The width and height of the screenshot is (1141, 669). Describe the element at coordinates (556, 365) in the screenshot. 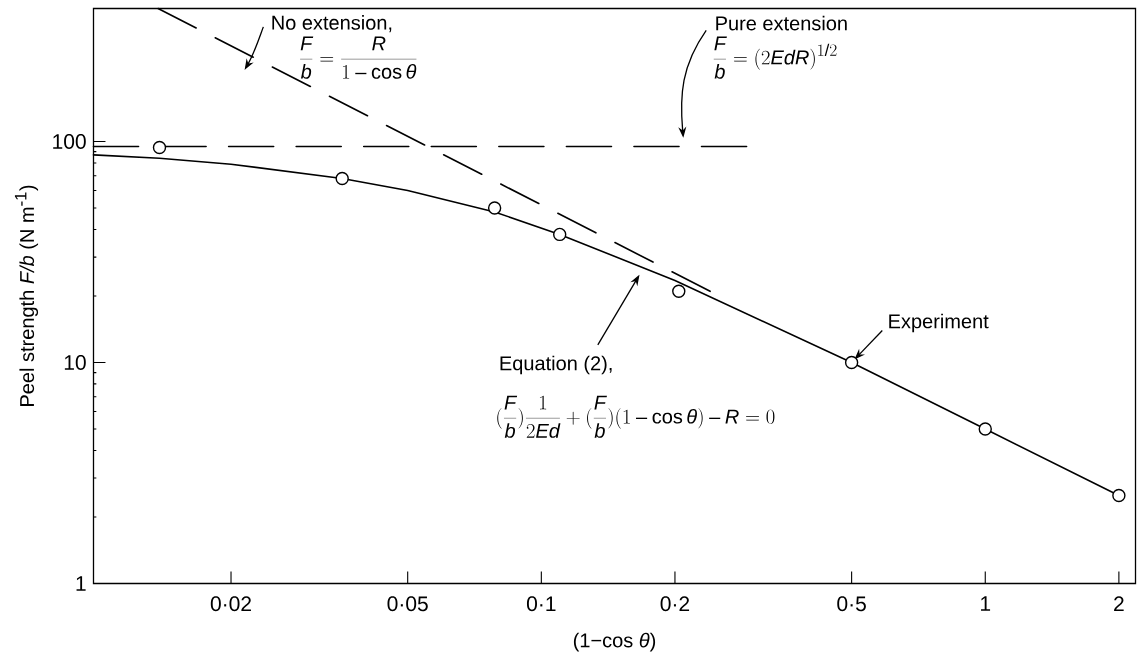

I see `annotation: Equation (2),` at that location.